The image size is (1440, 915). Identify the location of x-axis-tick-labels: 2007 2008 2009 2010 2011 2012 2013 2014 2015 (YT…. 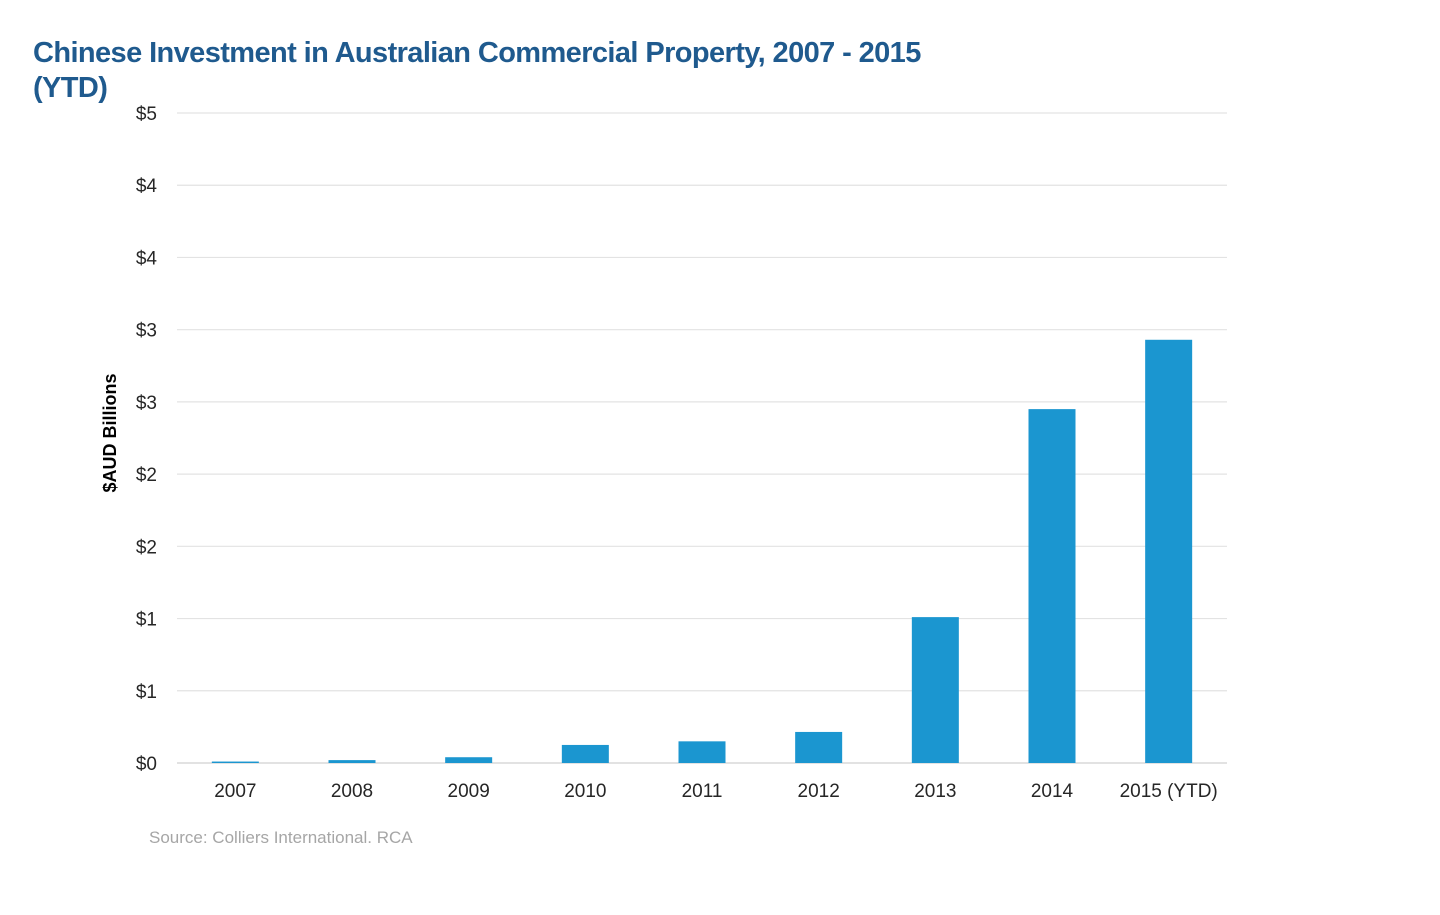
(716, 791).